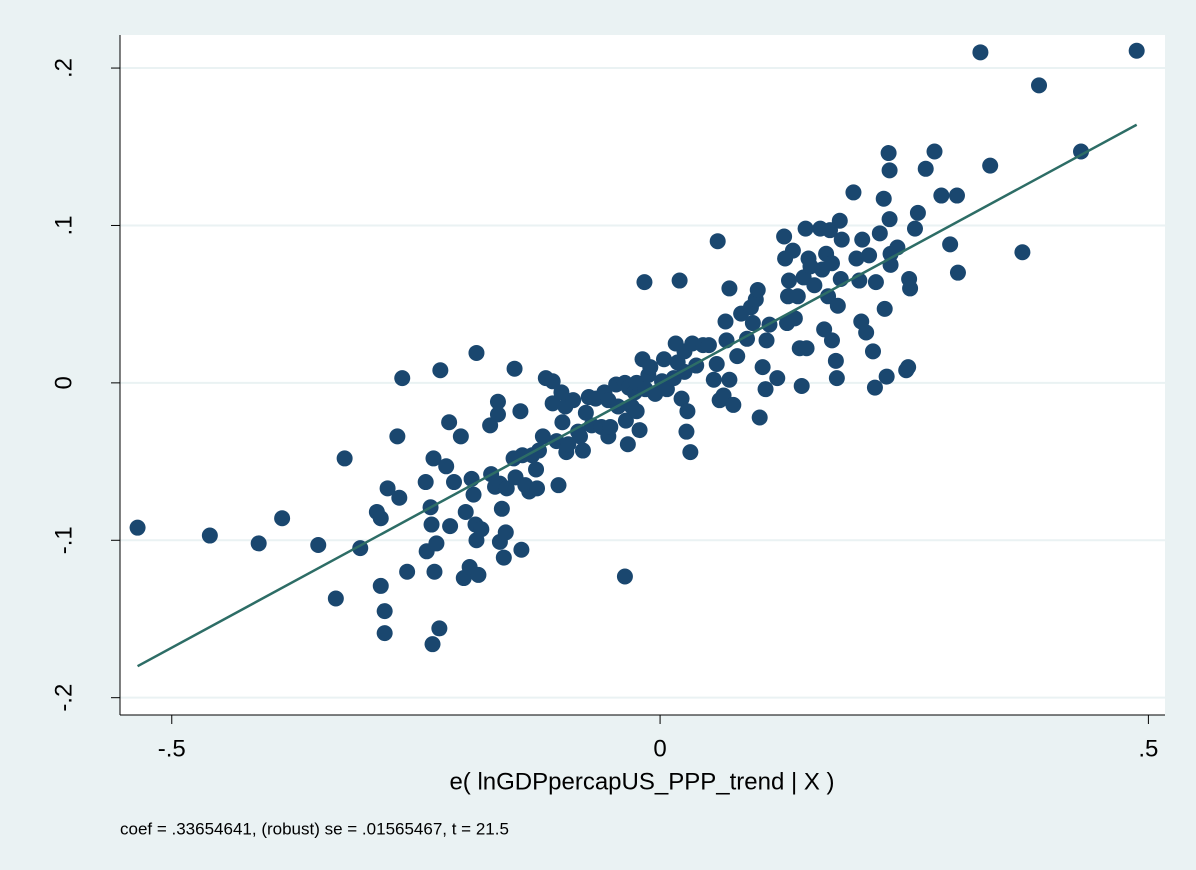 The width and height of the screenshot is (1196, 870). Describe the element at coordinates (1148, 748) in the screenshot. I see `x-tick-label: .5` at that location.